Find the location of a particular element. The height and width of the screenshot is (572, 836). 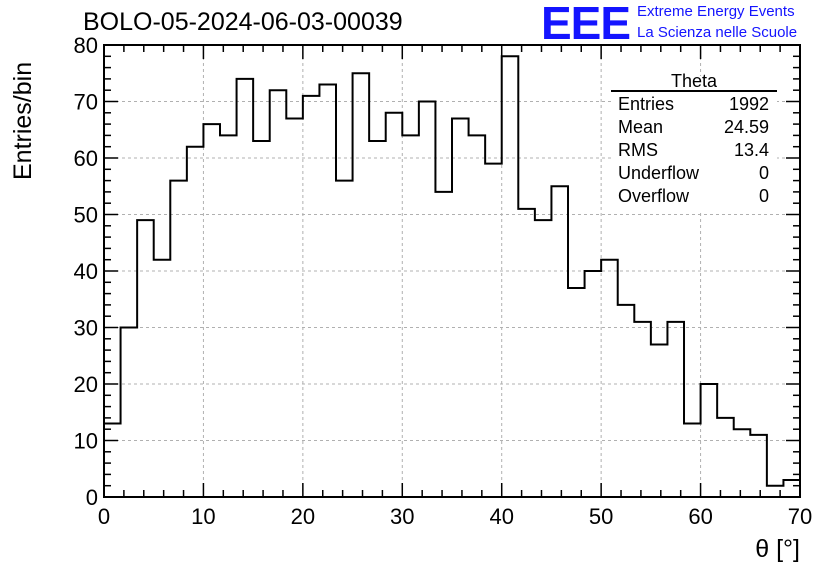

x-tick-label: 20 is located at coordinates (303, 516).